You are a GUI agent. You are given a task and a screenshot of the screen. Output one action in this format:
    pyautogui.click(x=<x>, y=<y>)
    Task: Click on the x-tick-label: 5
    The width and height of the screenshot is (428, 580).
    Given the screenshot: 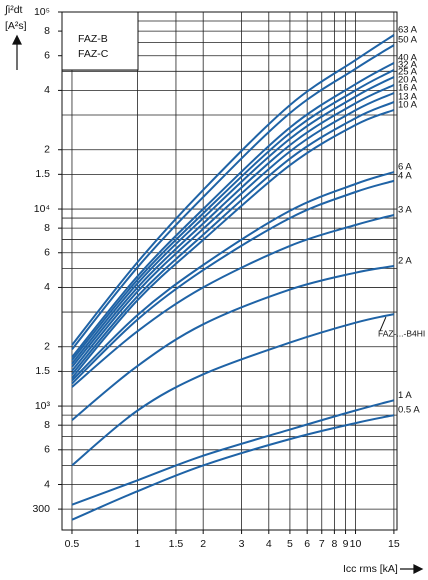 What is the action you would take?
    pyautogui.click(x=290, y=544)
    